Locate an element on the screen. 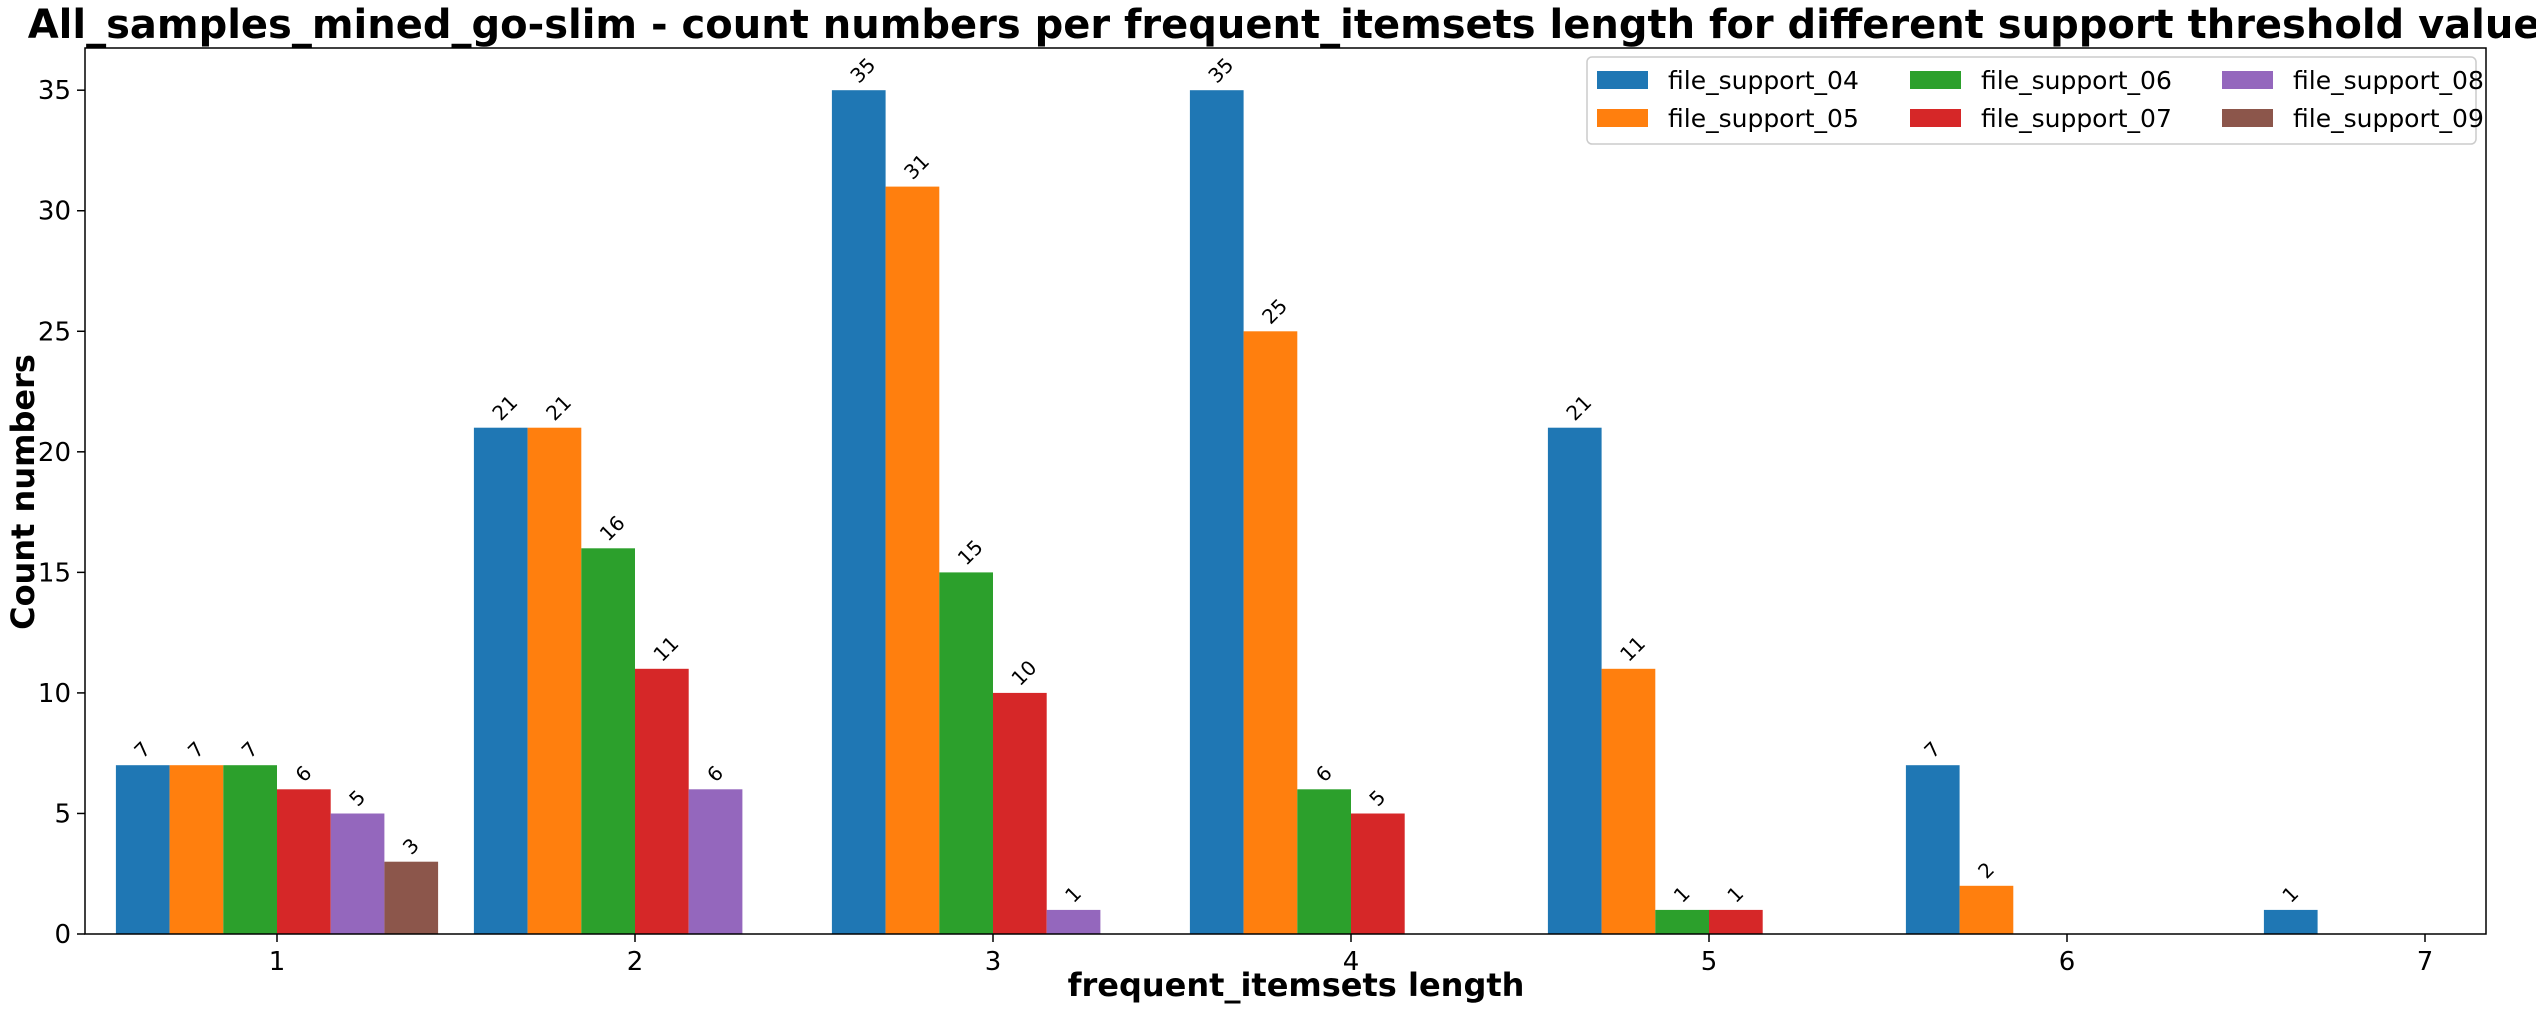  x-tick-label: 2 is located at coordinates (635, 962).